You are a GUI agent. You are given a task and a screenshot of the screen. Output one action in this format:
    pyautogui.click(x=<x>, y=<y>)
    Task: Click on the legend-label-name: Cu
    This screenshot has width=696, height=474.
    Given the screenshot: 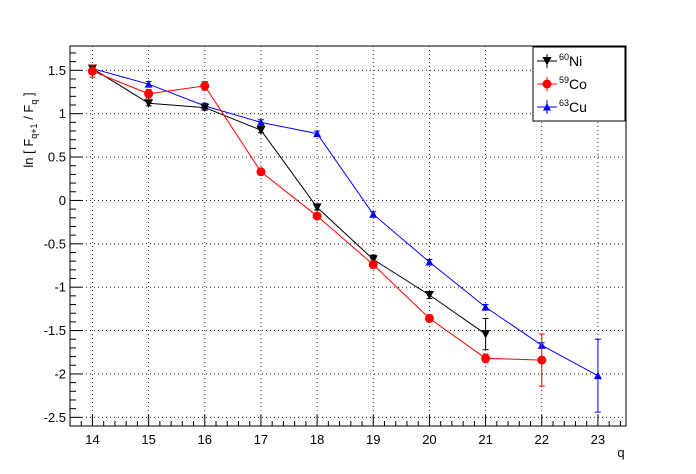 What is the action you would take?
    pyautogui.click(x=578, y=107)
    